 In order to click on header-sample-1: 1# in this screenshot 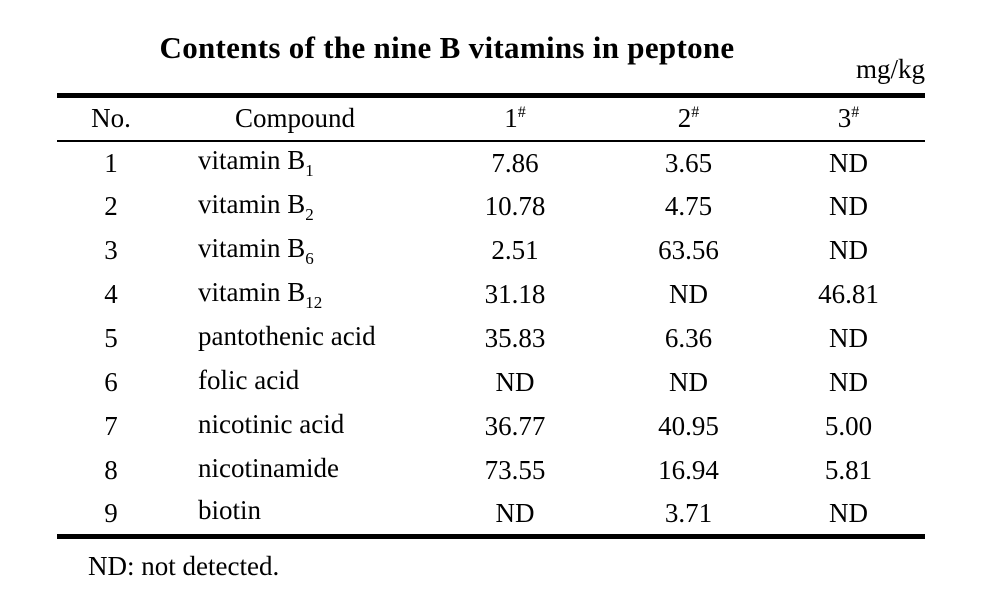, I will do `click(515, 118)`.